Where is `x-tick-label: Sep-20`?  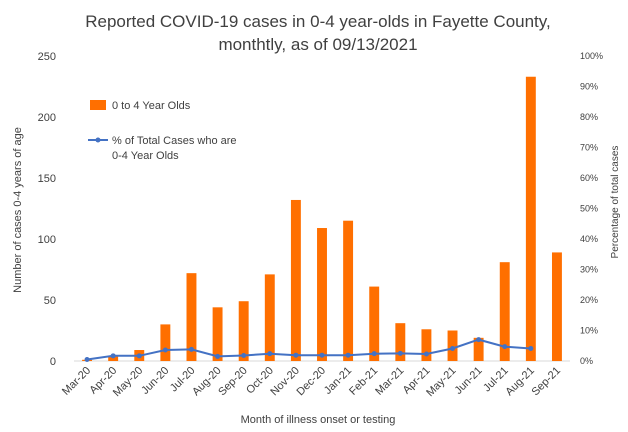
x-tick-label: Sep-20 is located at coordinates (233, 382).